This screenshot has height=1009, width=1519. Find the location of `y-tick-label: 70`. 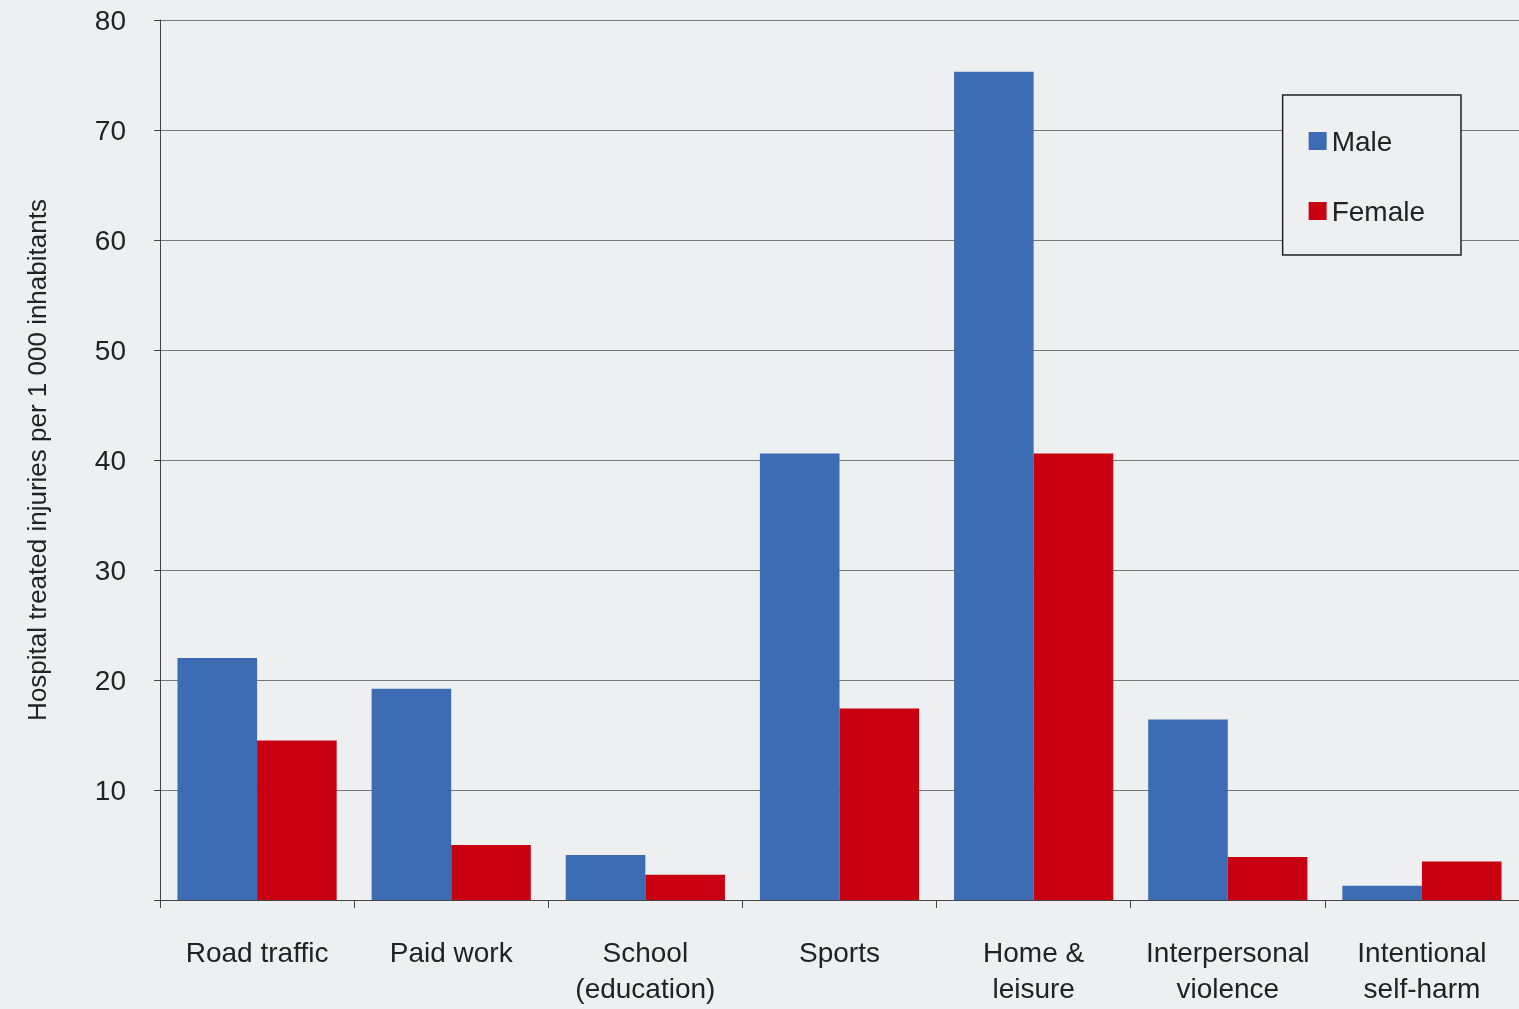

y-tick-label: 70 is located at coordinates (110, 130).